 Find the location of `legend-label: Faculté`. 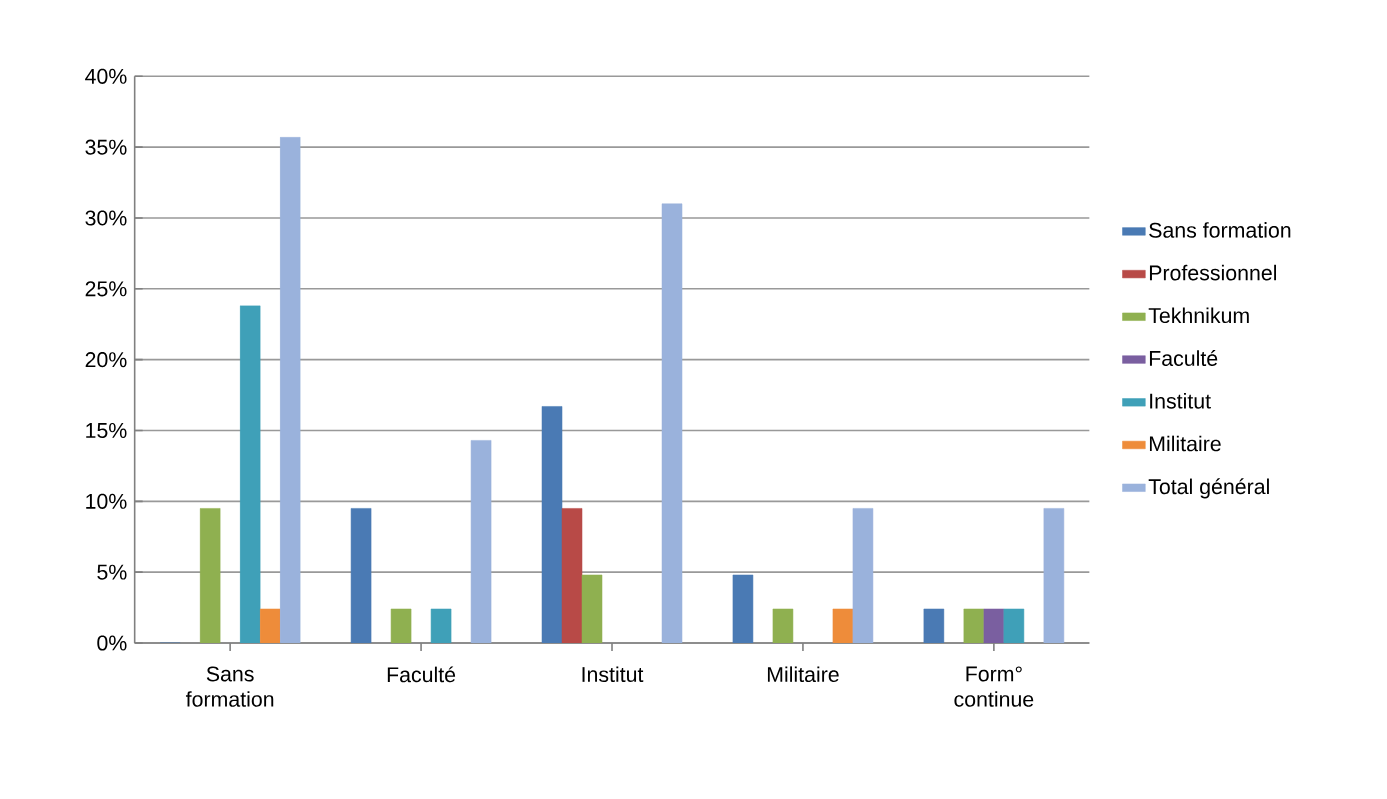

legend-label: Faculté is located at coordinates (1183, 358).